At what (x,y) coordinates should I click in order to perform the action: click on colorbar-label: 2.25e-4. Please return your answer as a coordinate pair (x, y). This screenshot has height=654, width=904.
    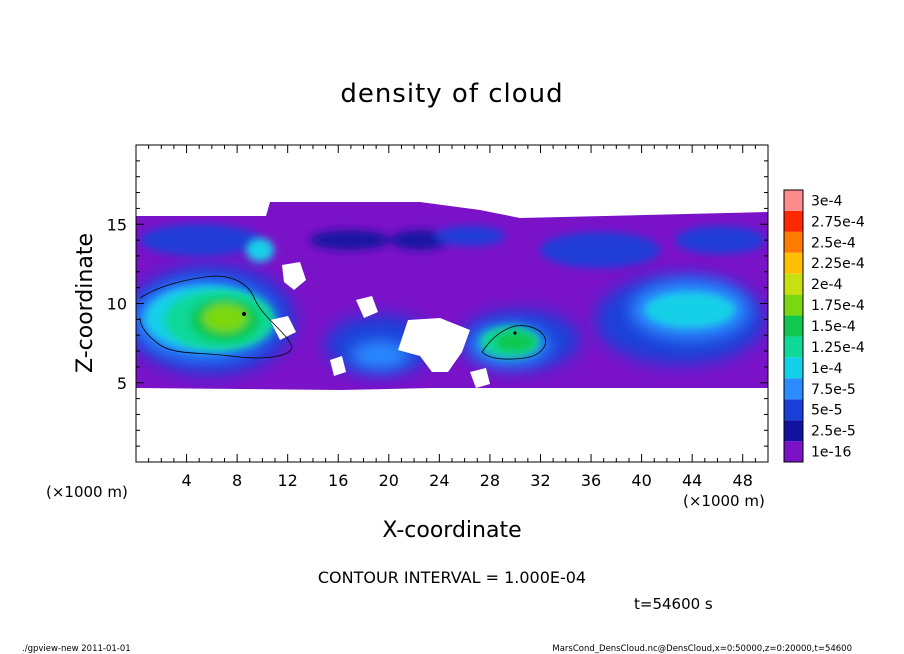
    Looking at the image, I should click on (838, 264).